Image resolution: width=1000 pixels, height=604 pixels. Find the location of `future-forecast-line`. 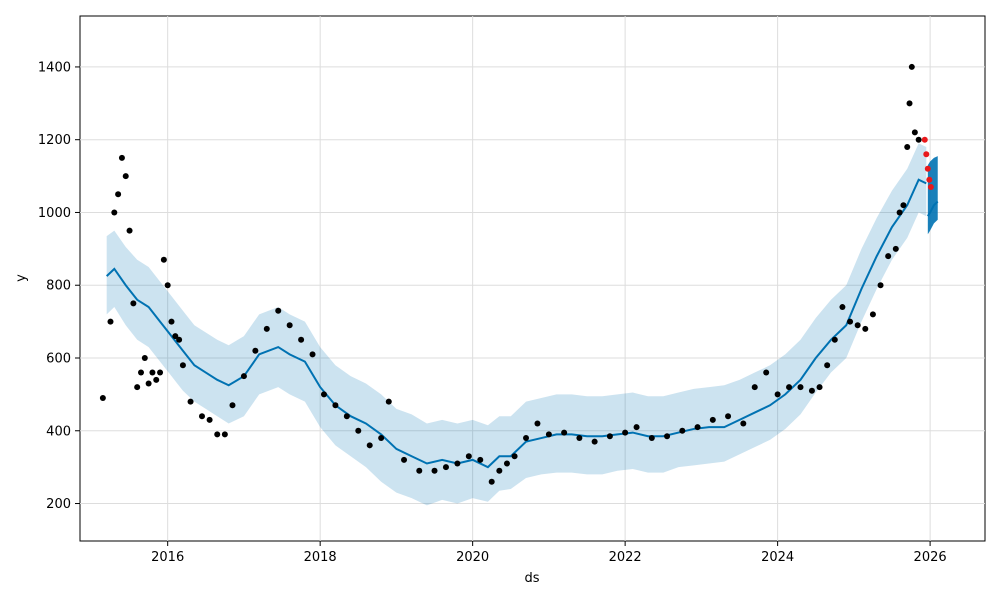

future-forecast-line is located at coordinates (932, 208).